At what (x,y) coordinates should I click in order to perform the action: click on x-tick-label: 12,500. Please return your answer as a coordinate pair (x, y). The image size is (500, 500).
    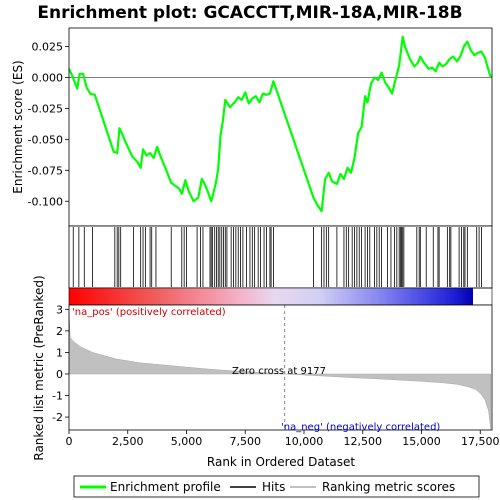
    Looking at the image, I should click on (363, 441).